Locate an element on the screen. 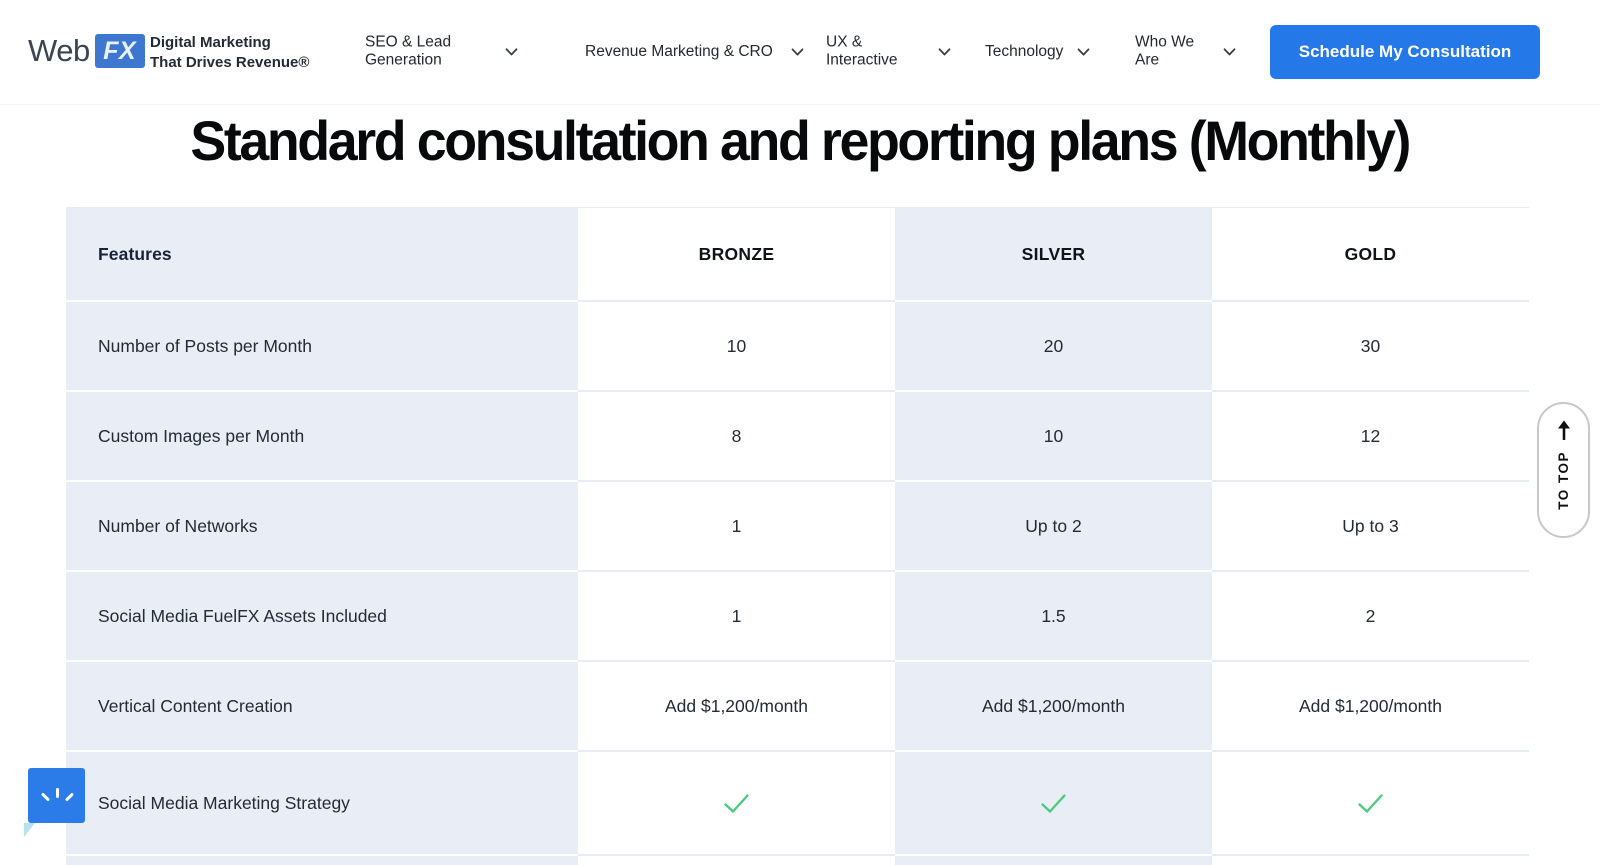  webfx-logo: Web FX is located at coordinates (86, 51).